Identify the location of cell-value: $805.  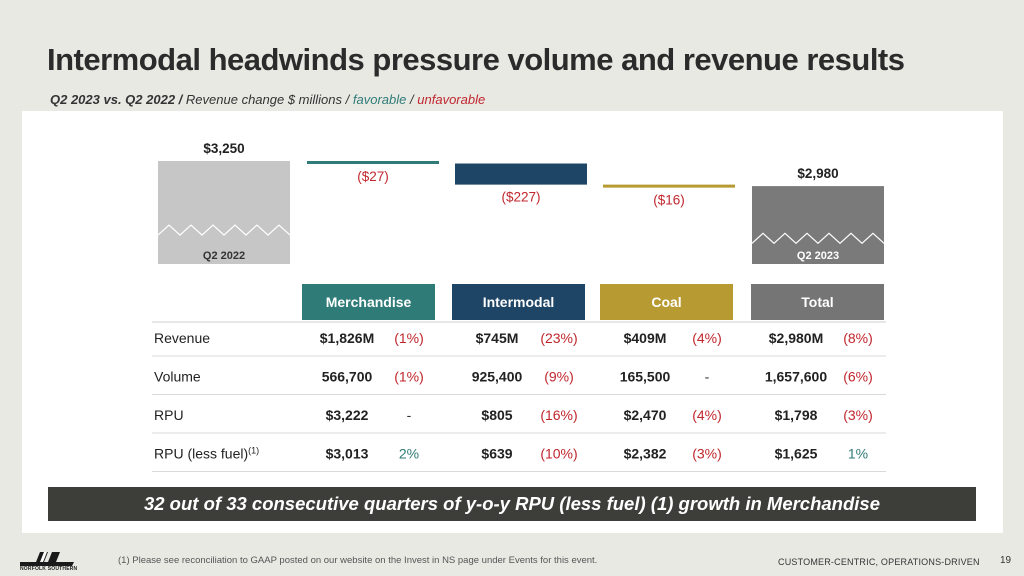
(496, 415).